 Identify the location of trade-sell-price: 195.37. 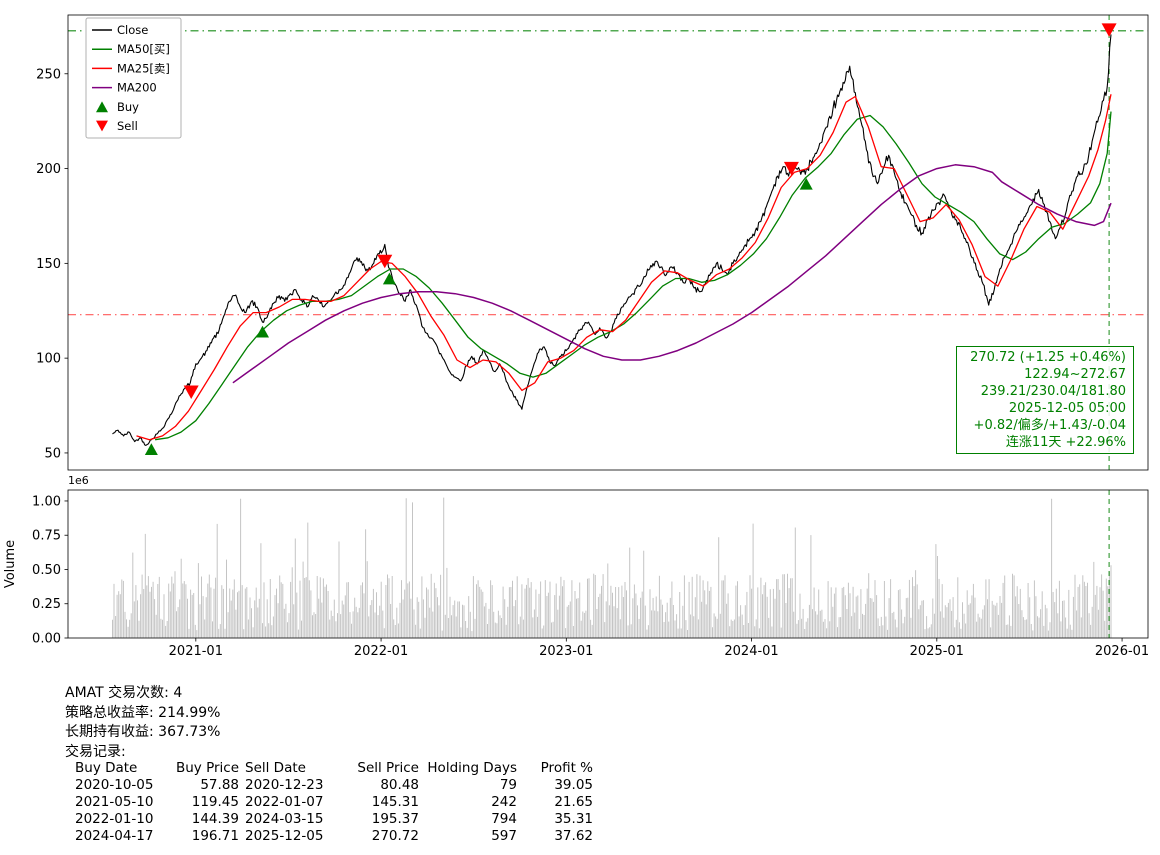
(395, 819).